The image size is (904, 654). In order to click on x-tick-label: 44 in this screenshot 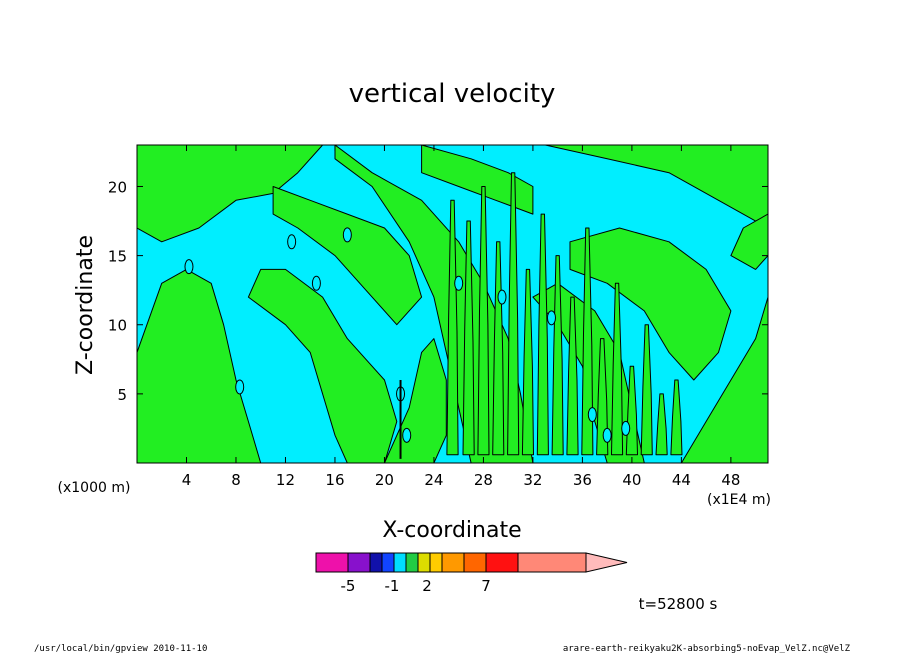, I will do `click(681, 480)`.